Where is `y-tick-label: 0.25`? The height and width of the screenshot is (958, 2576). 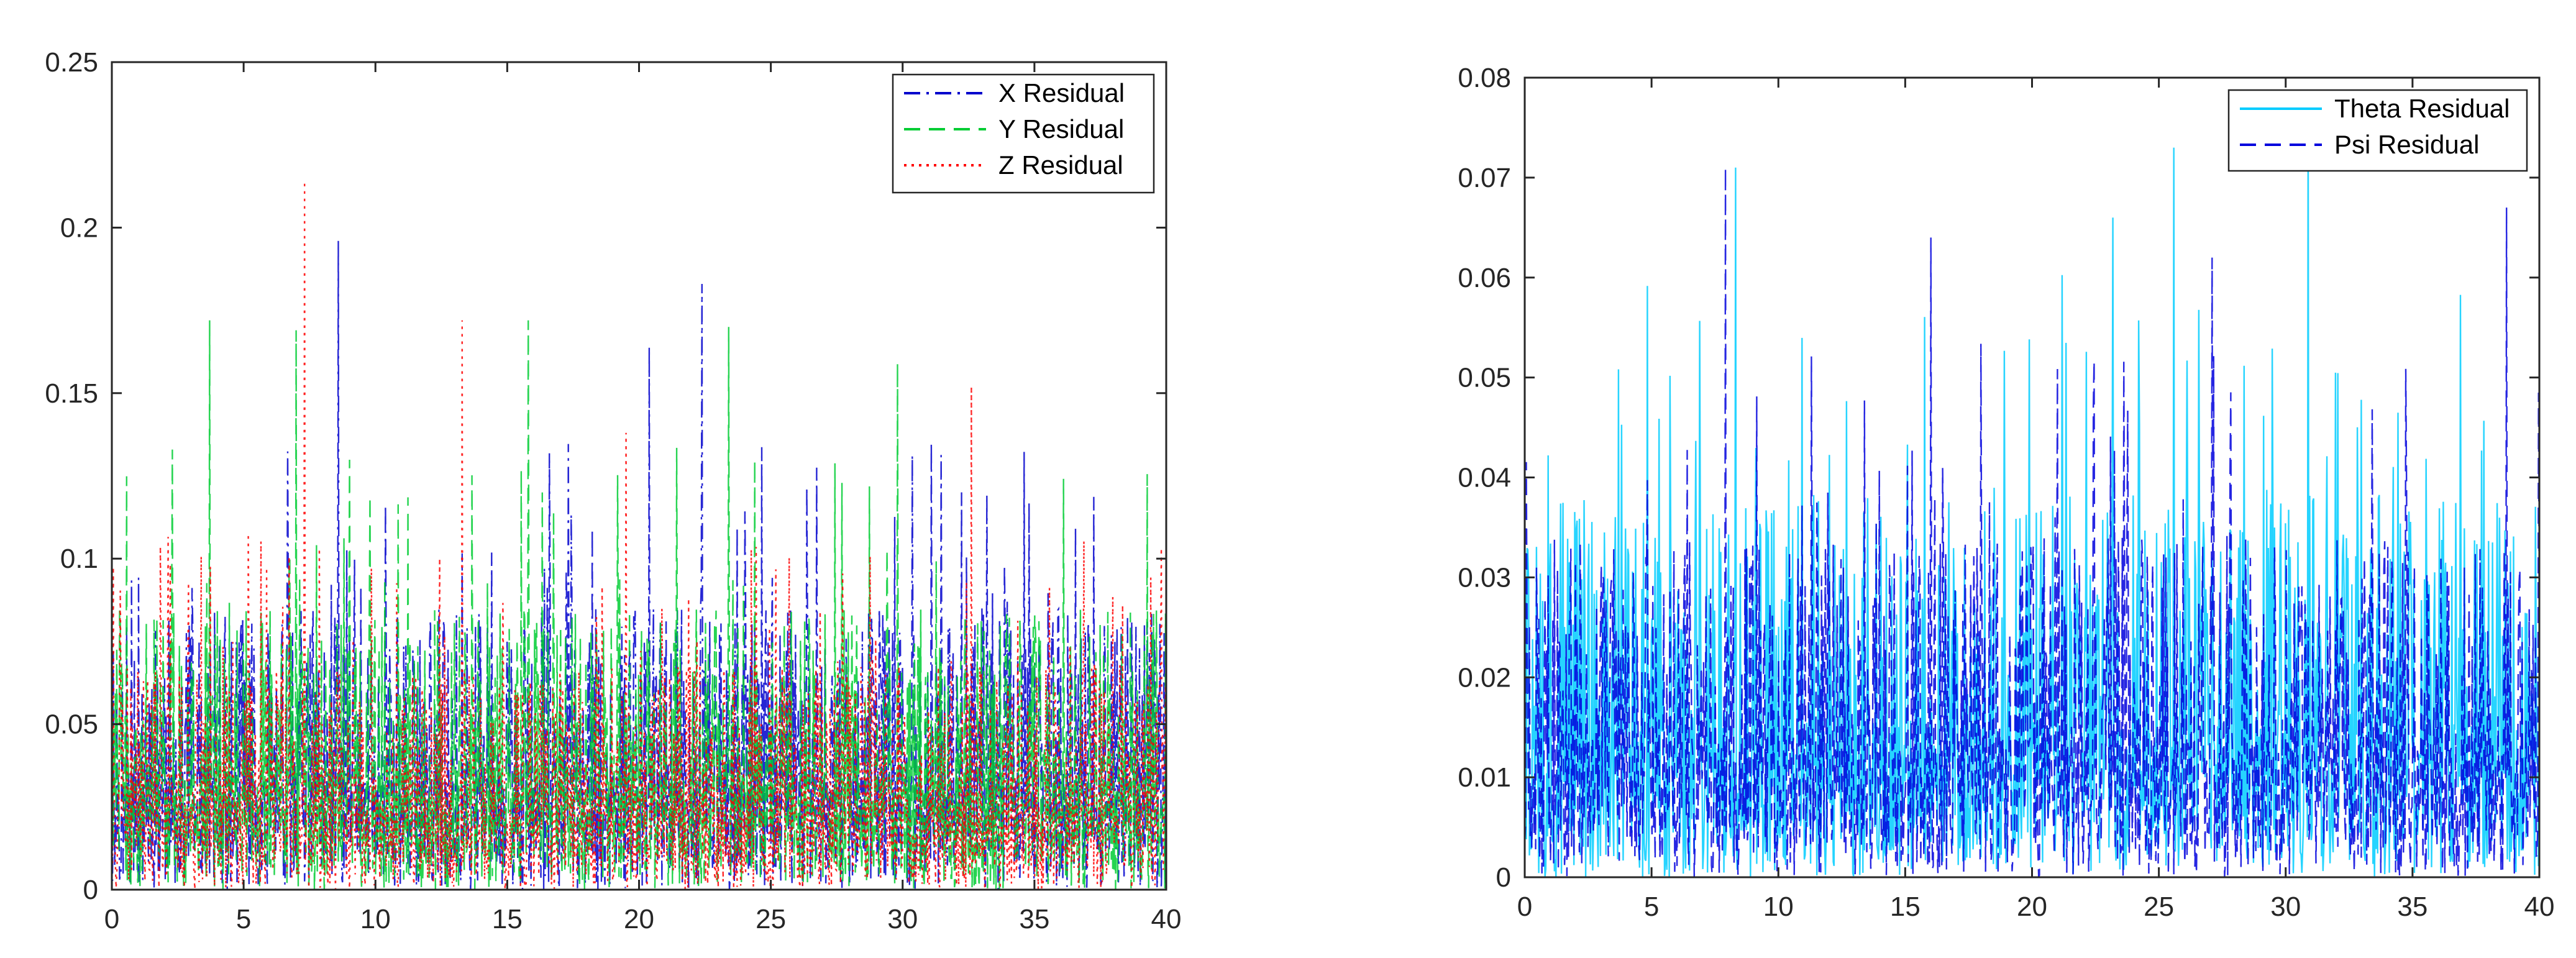 y-tick-label: 0.25 is located at coordinates (71, 62).